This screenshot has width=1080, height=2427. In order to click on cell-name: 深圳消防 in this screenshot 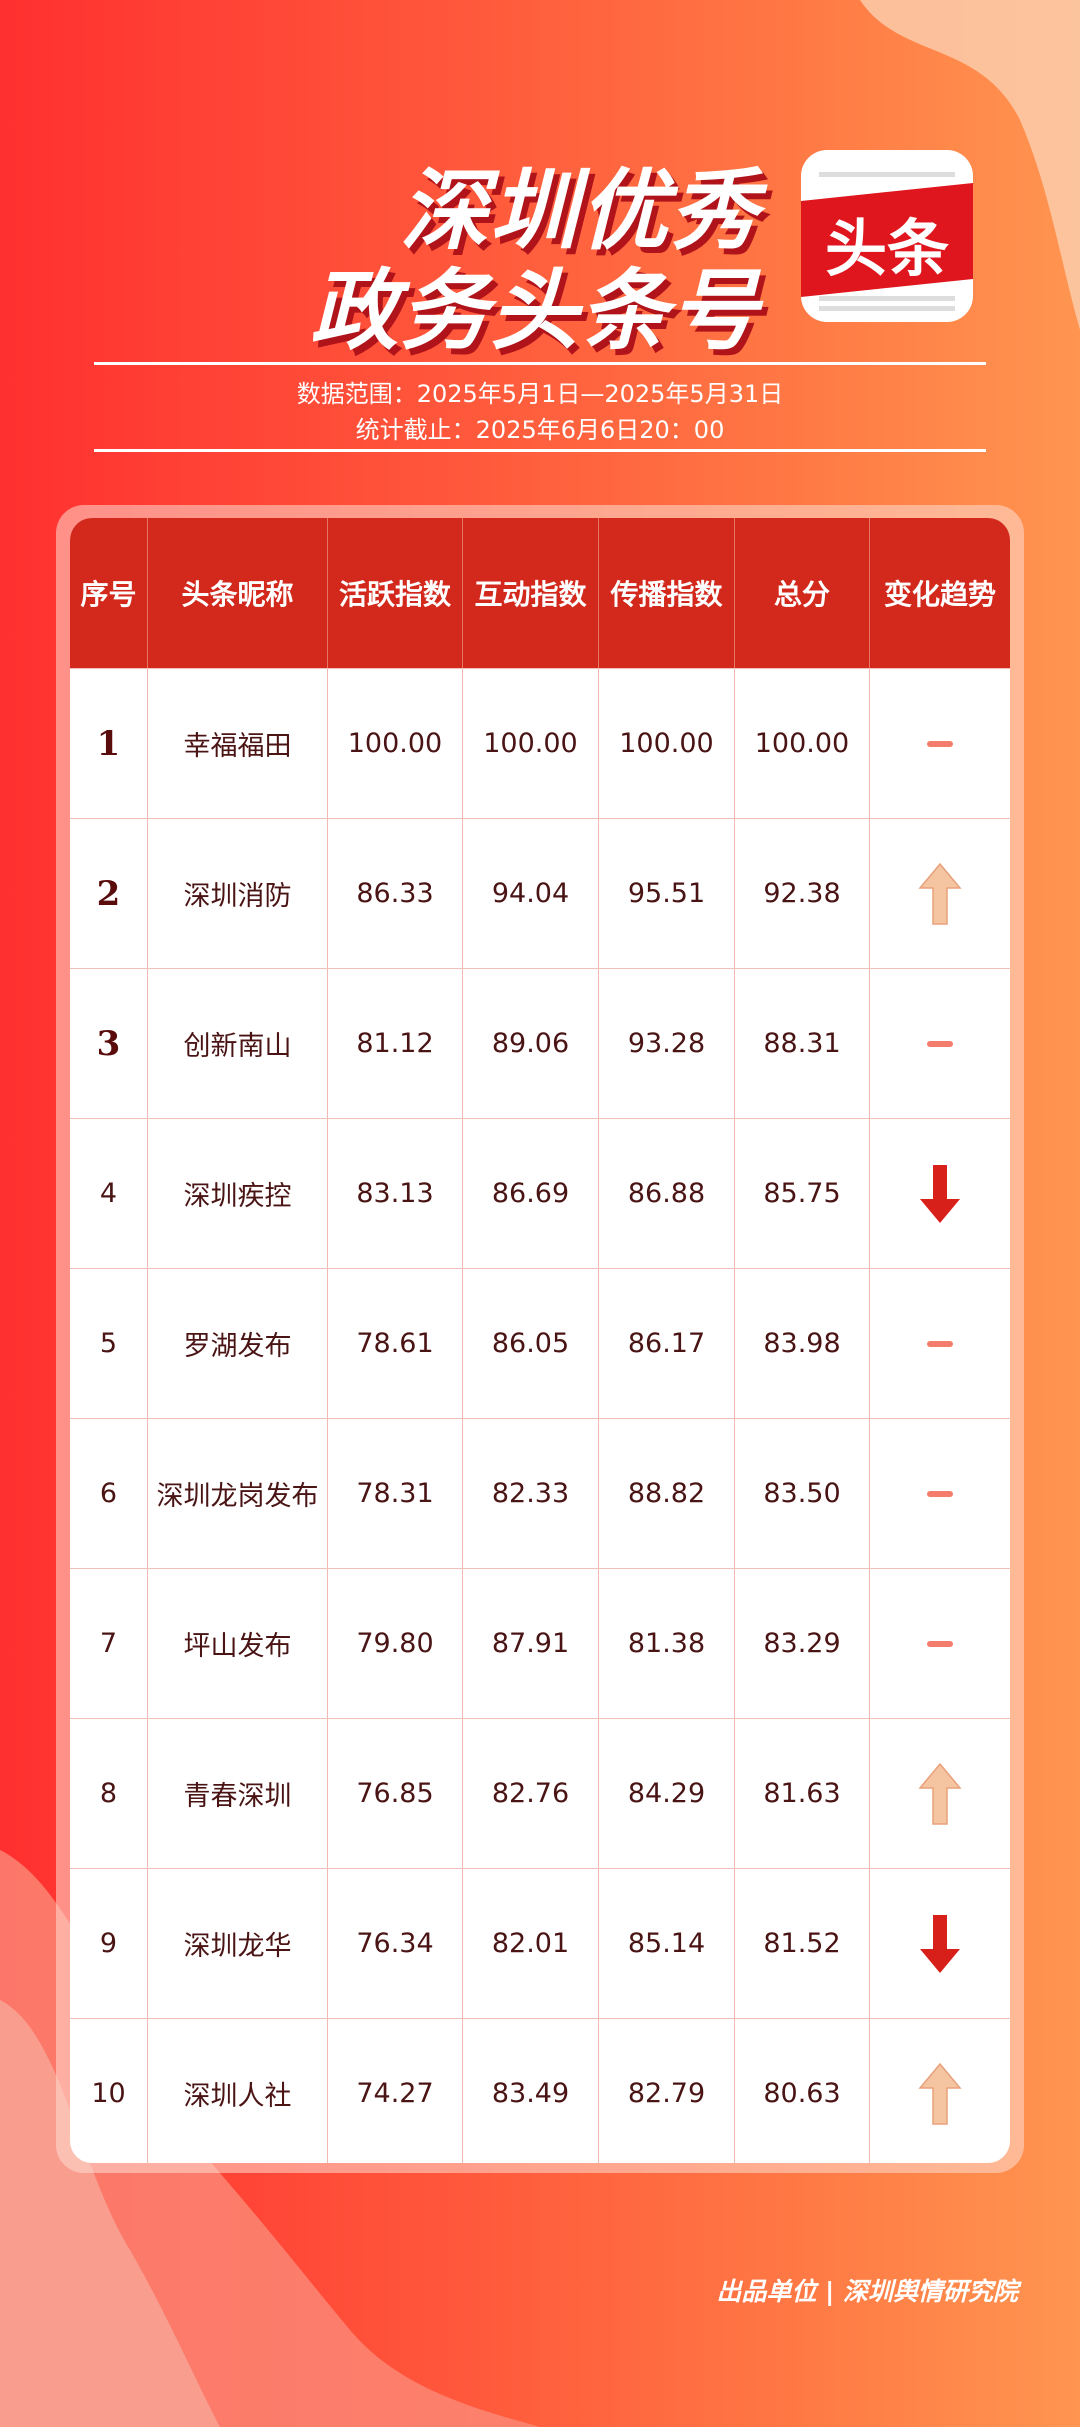, I will do `click(238, 893)`.